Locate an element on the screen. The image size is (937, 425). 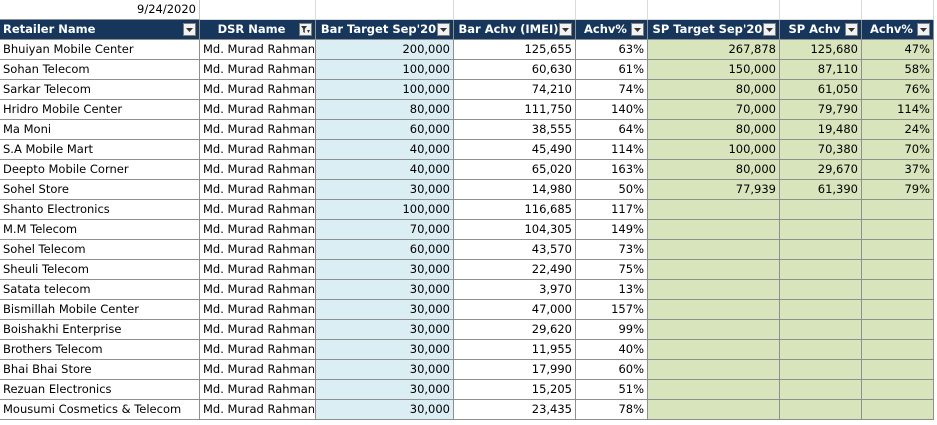
bar-achv-cell: 15,205 is located at coordinates (515, 390).